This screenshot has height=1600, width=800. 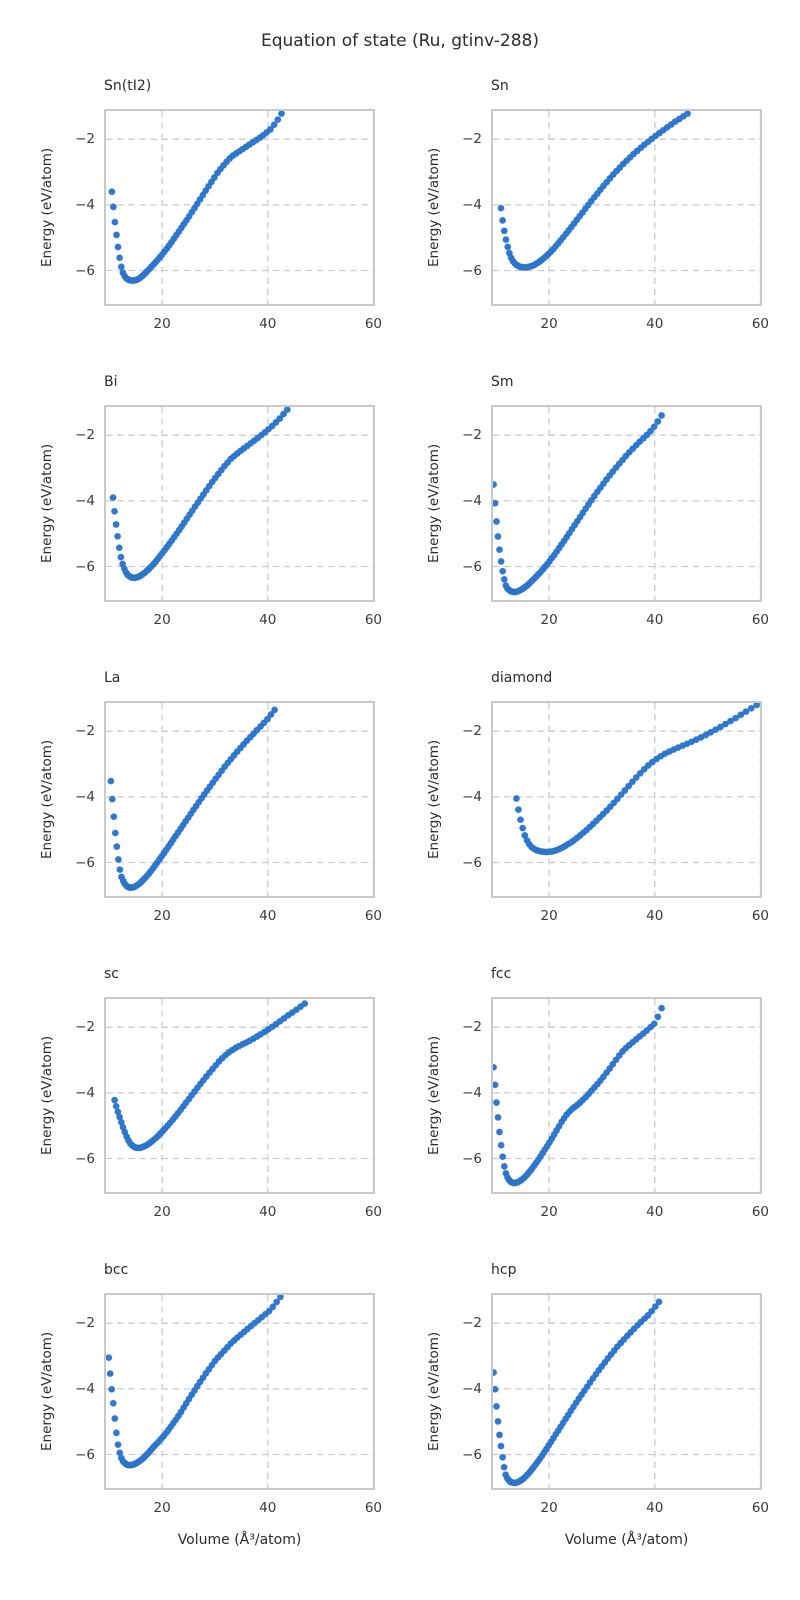 I want to click on subplot-title-hcp: hcp, so click(x=504, y=1270).